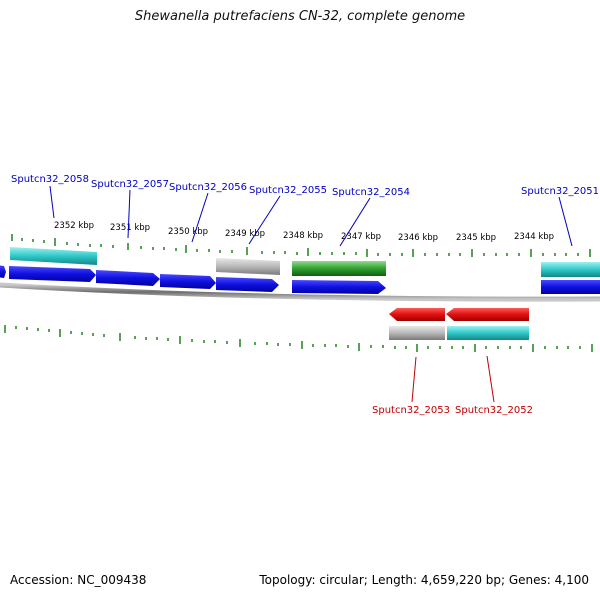 This screenshot has width=600, height=600. What do you see at coordinates (534, 237) in the screenshot?
I see `scale-label: 2344 kbp` at bounding box center [534, 237].